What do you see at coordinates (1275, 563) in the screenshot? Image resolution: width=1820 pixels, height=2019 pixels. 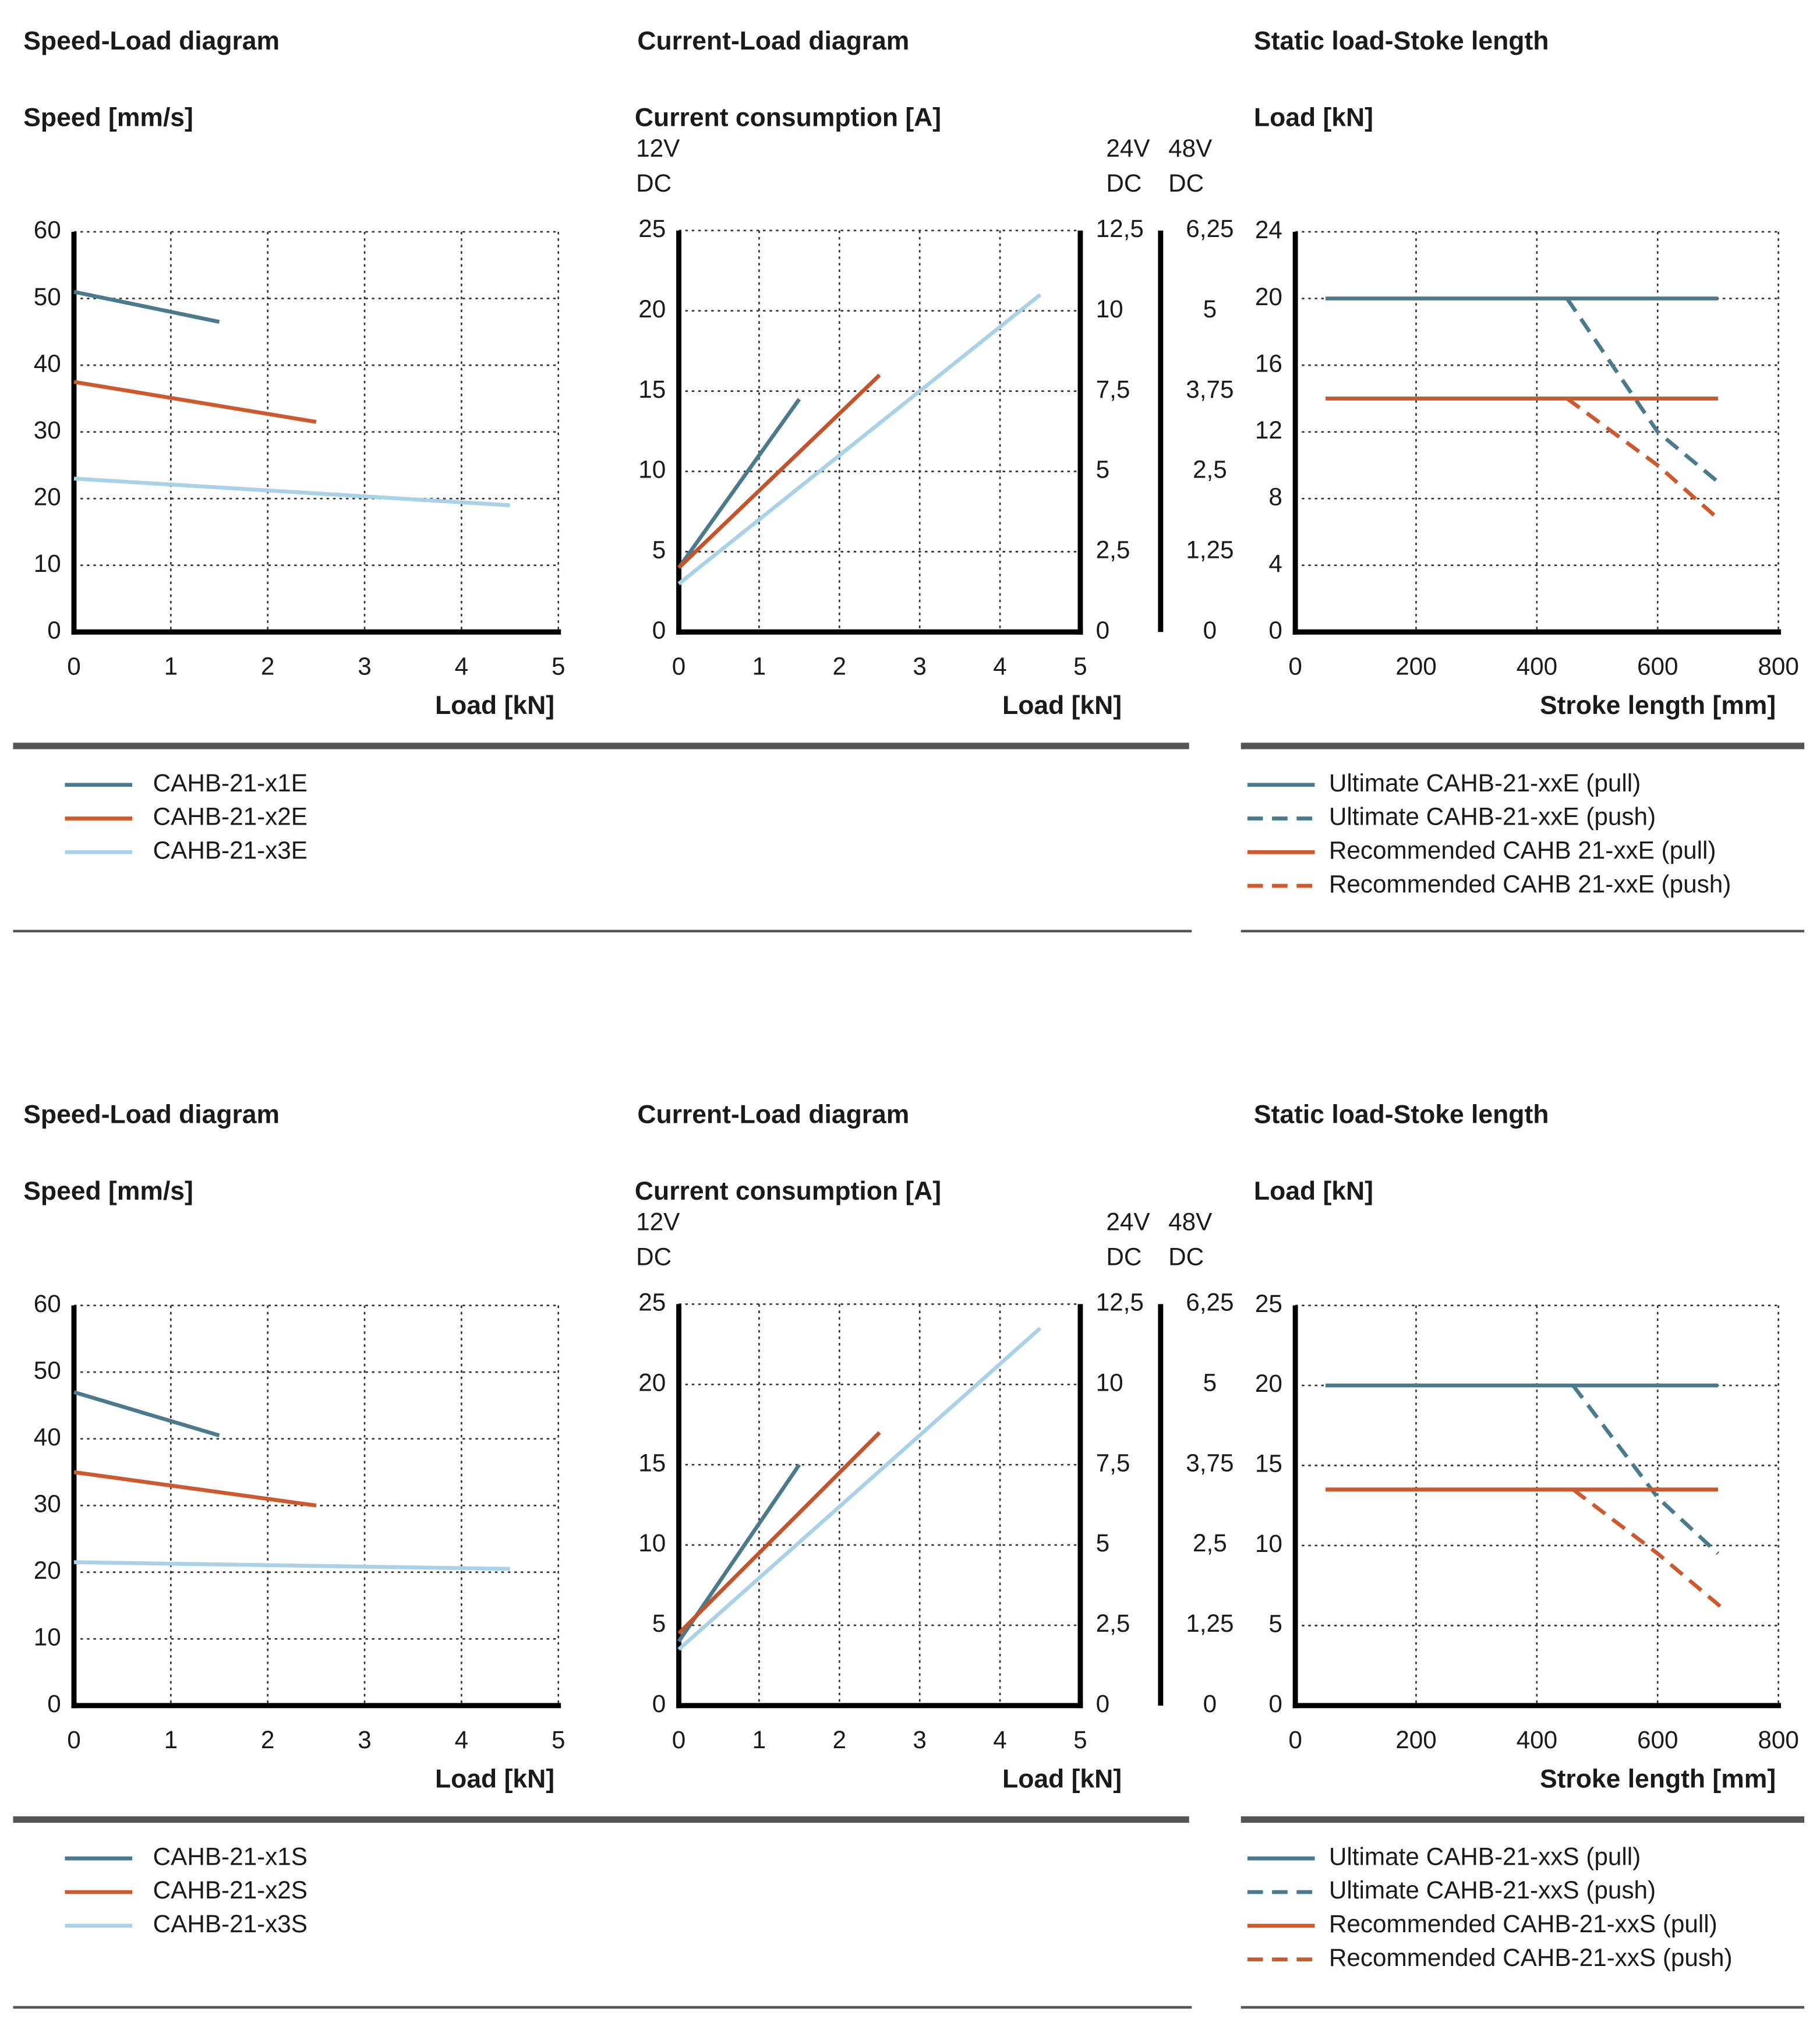 I see `y-tick-label: 4` at bounding box center [1275, 563].